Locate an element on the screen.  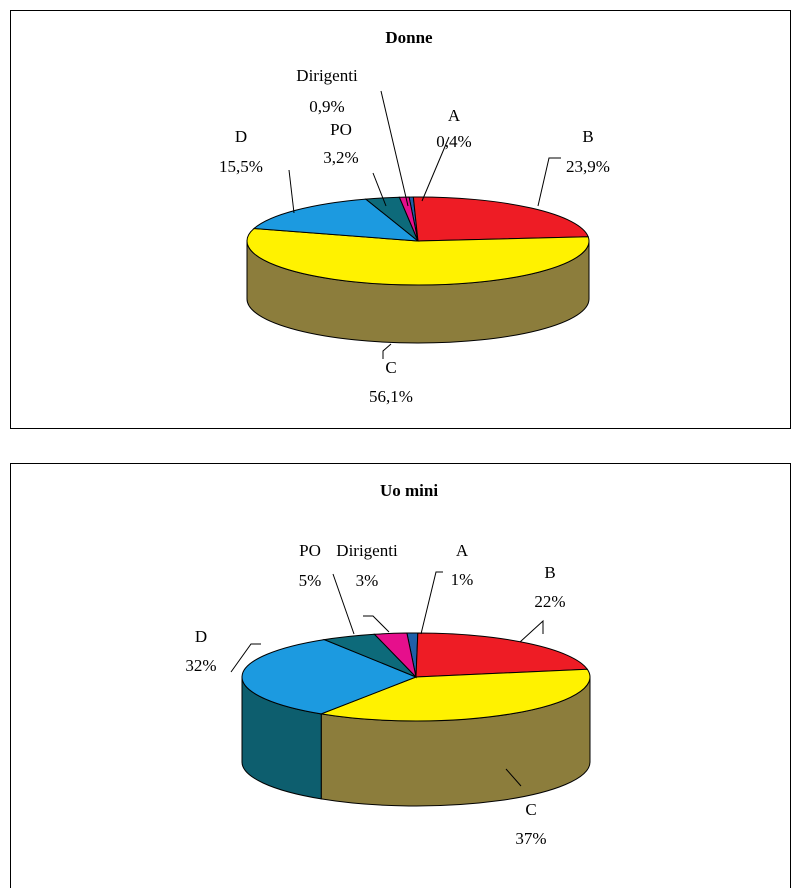
slice-value-d: 32% is located at coordinates (200, 665).